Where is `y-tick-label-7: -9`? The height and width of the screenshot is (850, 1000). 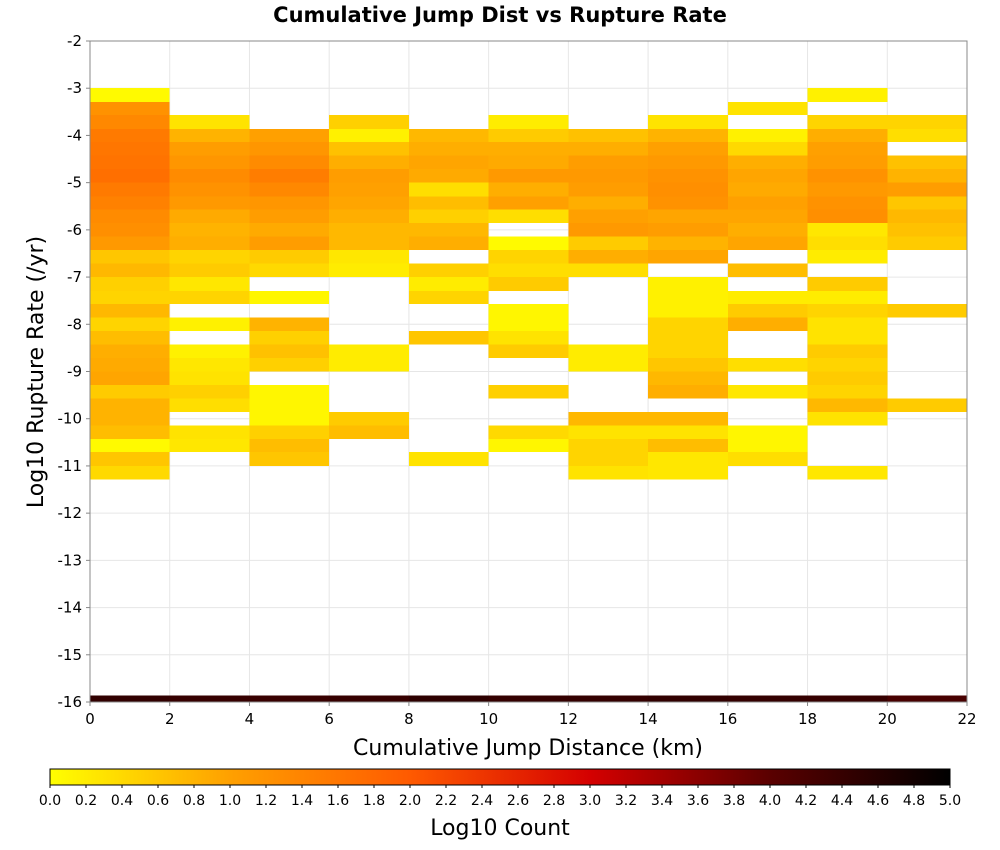
y-tick-label-7: -9 is located at coordinates (74, 372).